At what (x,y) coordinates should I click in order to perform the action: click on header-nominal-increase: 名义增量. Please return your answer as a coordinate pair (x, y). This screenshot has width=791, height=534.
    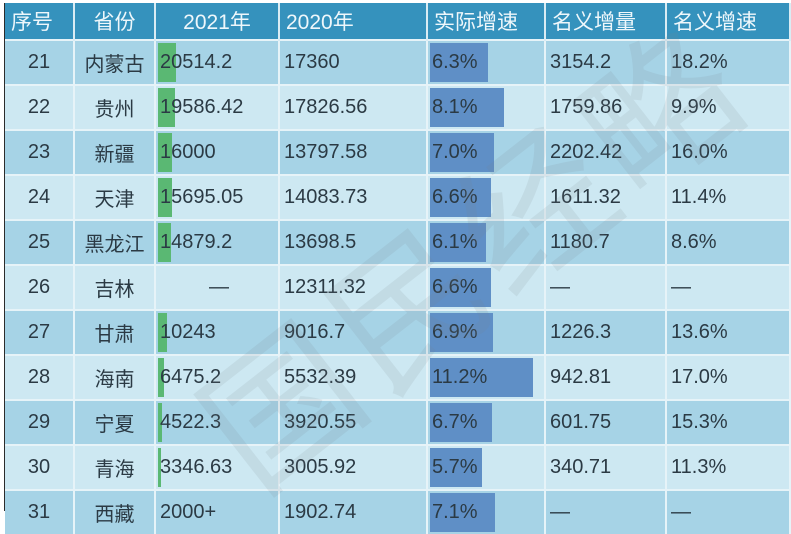
    Looking at the image, I should click on (606, 21).